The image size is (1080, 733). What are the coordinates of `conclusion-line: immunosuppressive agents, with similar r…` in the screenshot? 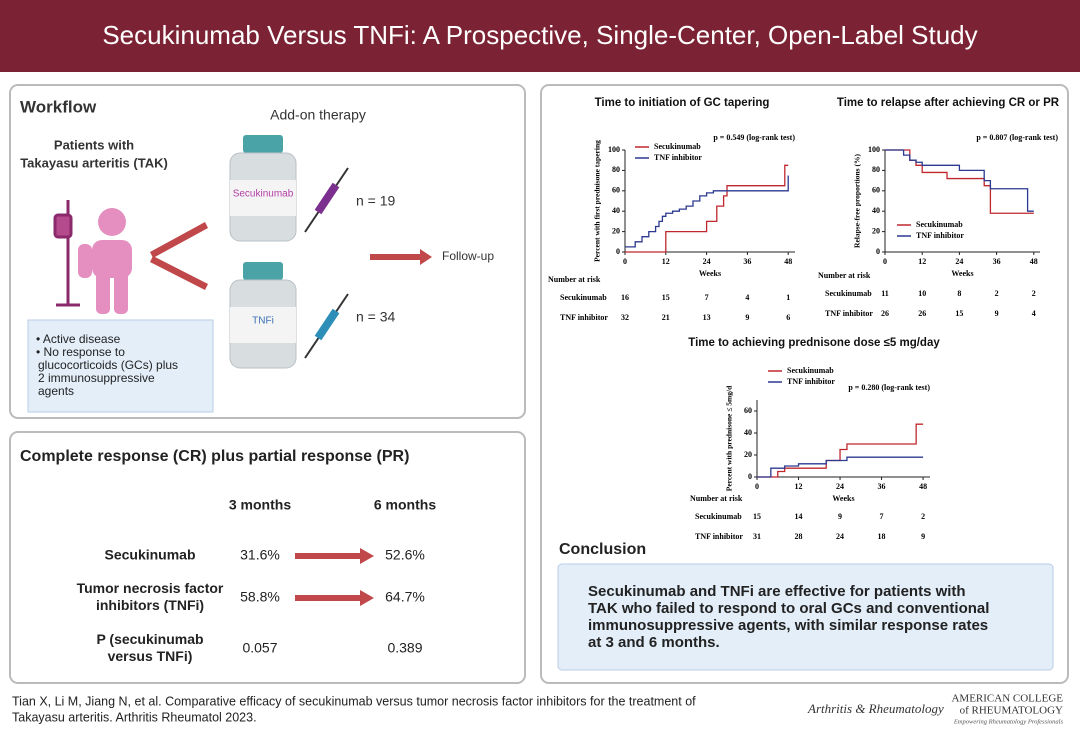 It's located at (788, 625).